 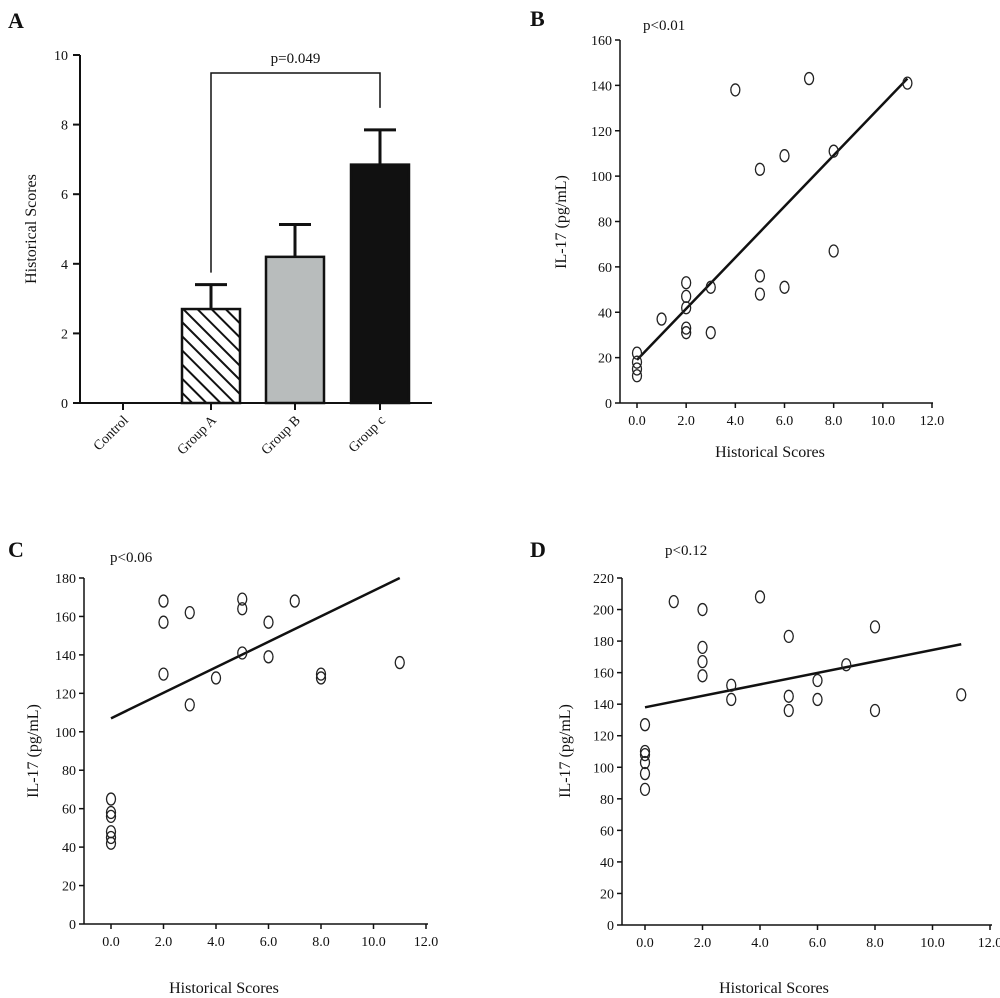 I want to click on panel-c-x-tick-label: 8.0, so click(x=321, y=942).